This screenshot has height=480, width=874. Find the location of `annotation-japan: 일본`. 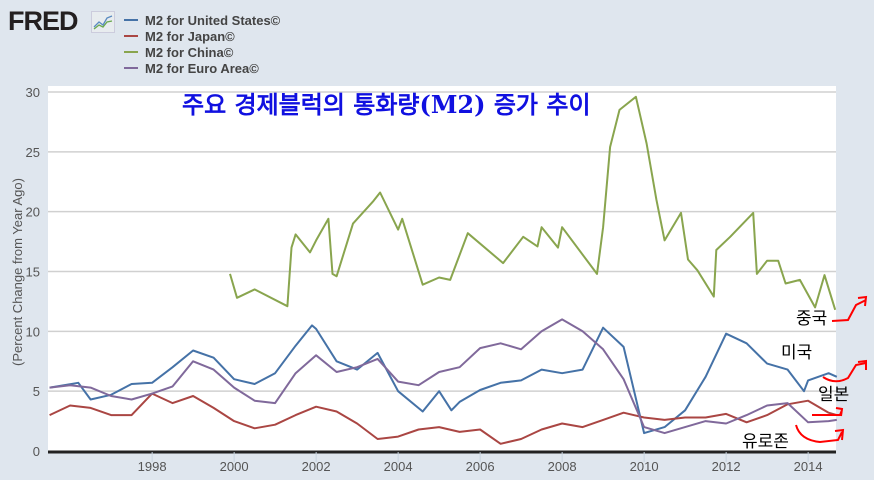

annotation-japan: 일본 is located at coordinates (833, 395).